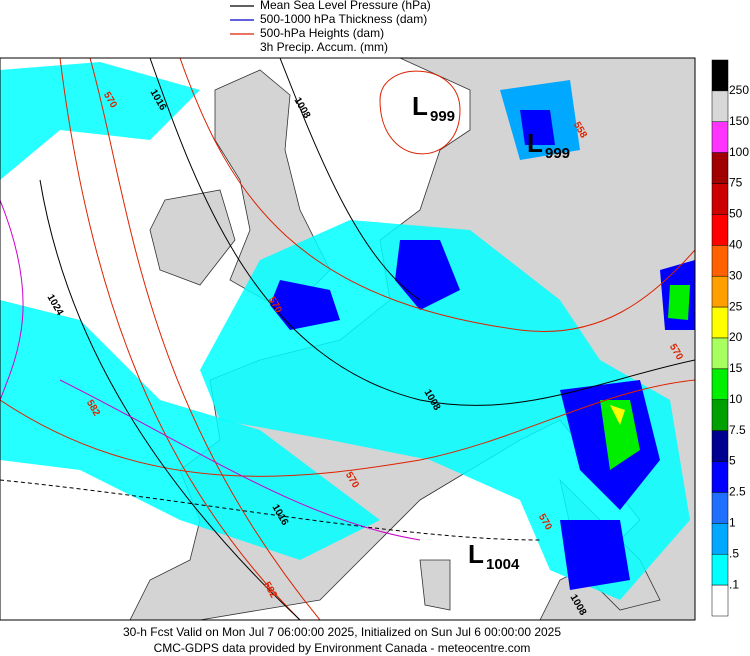 Image resolution: width=750 pixels, height=656 pixels. What do you see at coordinates (732, 461) in the screenshot?
I see `colorbar-label: 5` at bounding box center [732, 461].